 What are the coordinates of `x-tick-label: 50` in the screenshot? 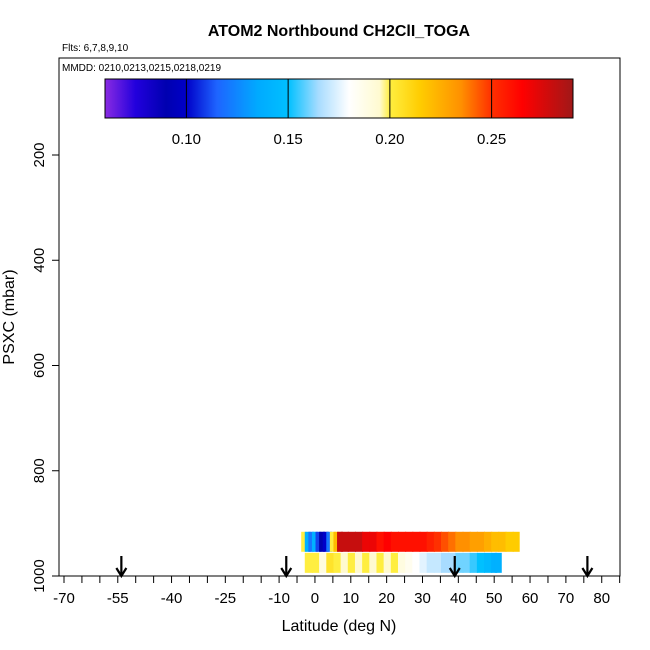 It's located at (494, 598).